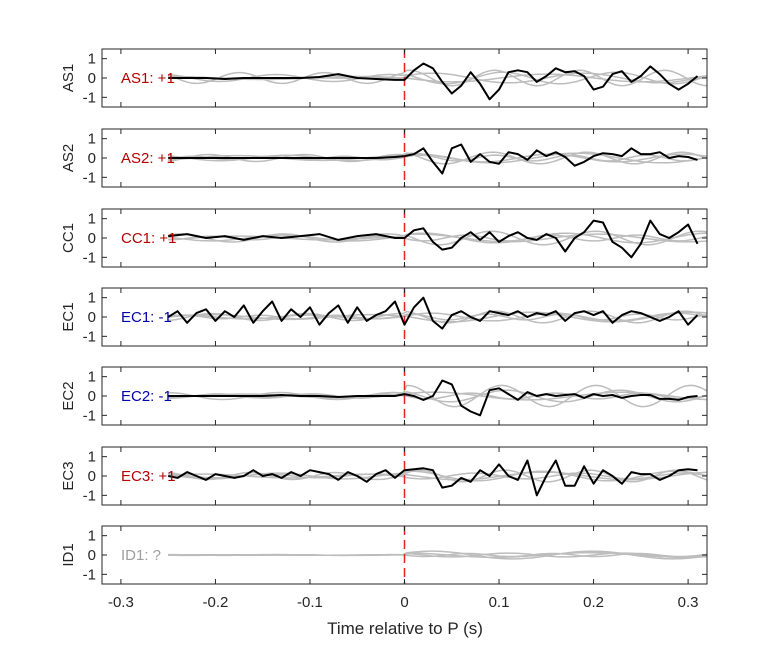  Describe the element at coordinates (405, 628) in the screenshot. I see `x-axis-label: Time relative to P (s)` at that location.